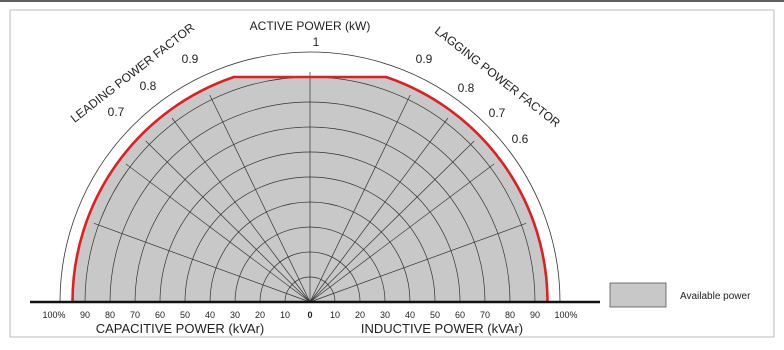 This screenshot has width=784, height=350. What do you see at coordinates (466, 88) in the screenshot?
I see `lagging-pf-label-0.8: 0.8` at bounding box center [466, 88].